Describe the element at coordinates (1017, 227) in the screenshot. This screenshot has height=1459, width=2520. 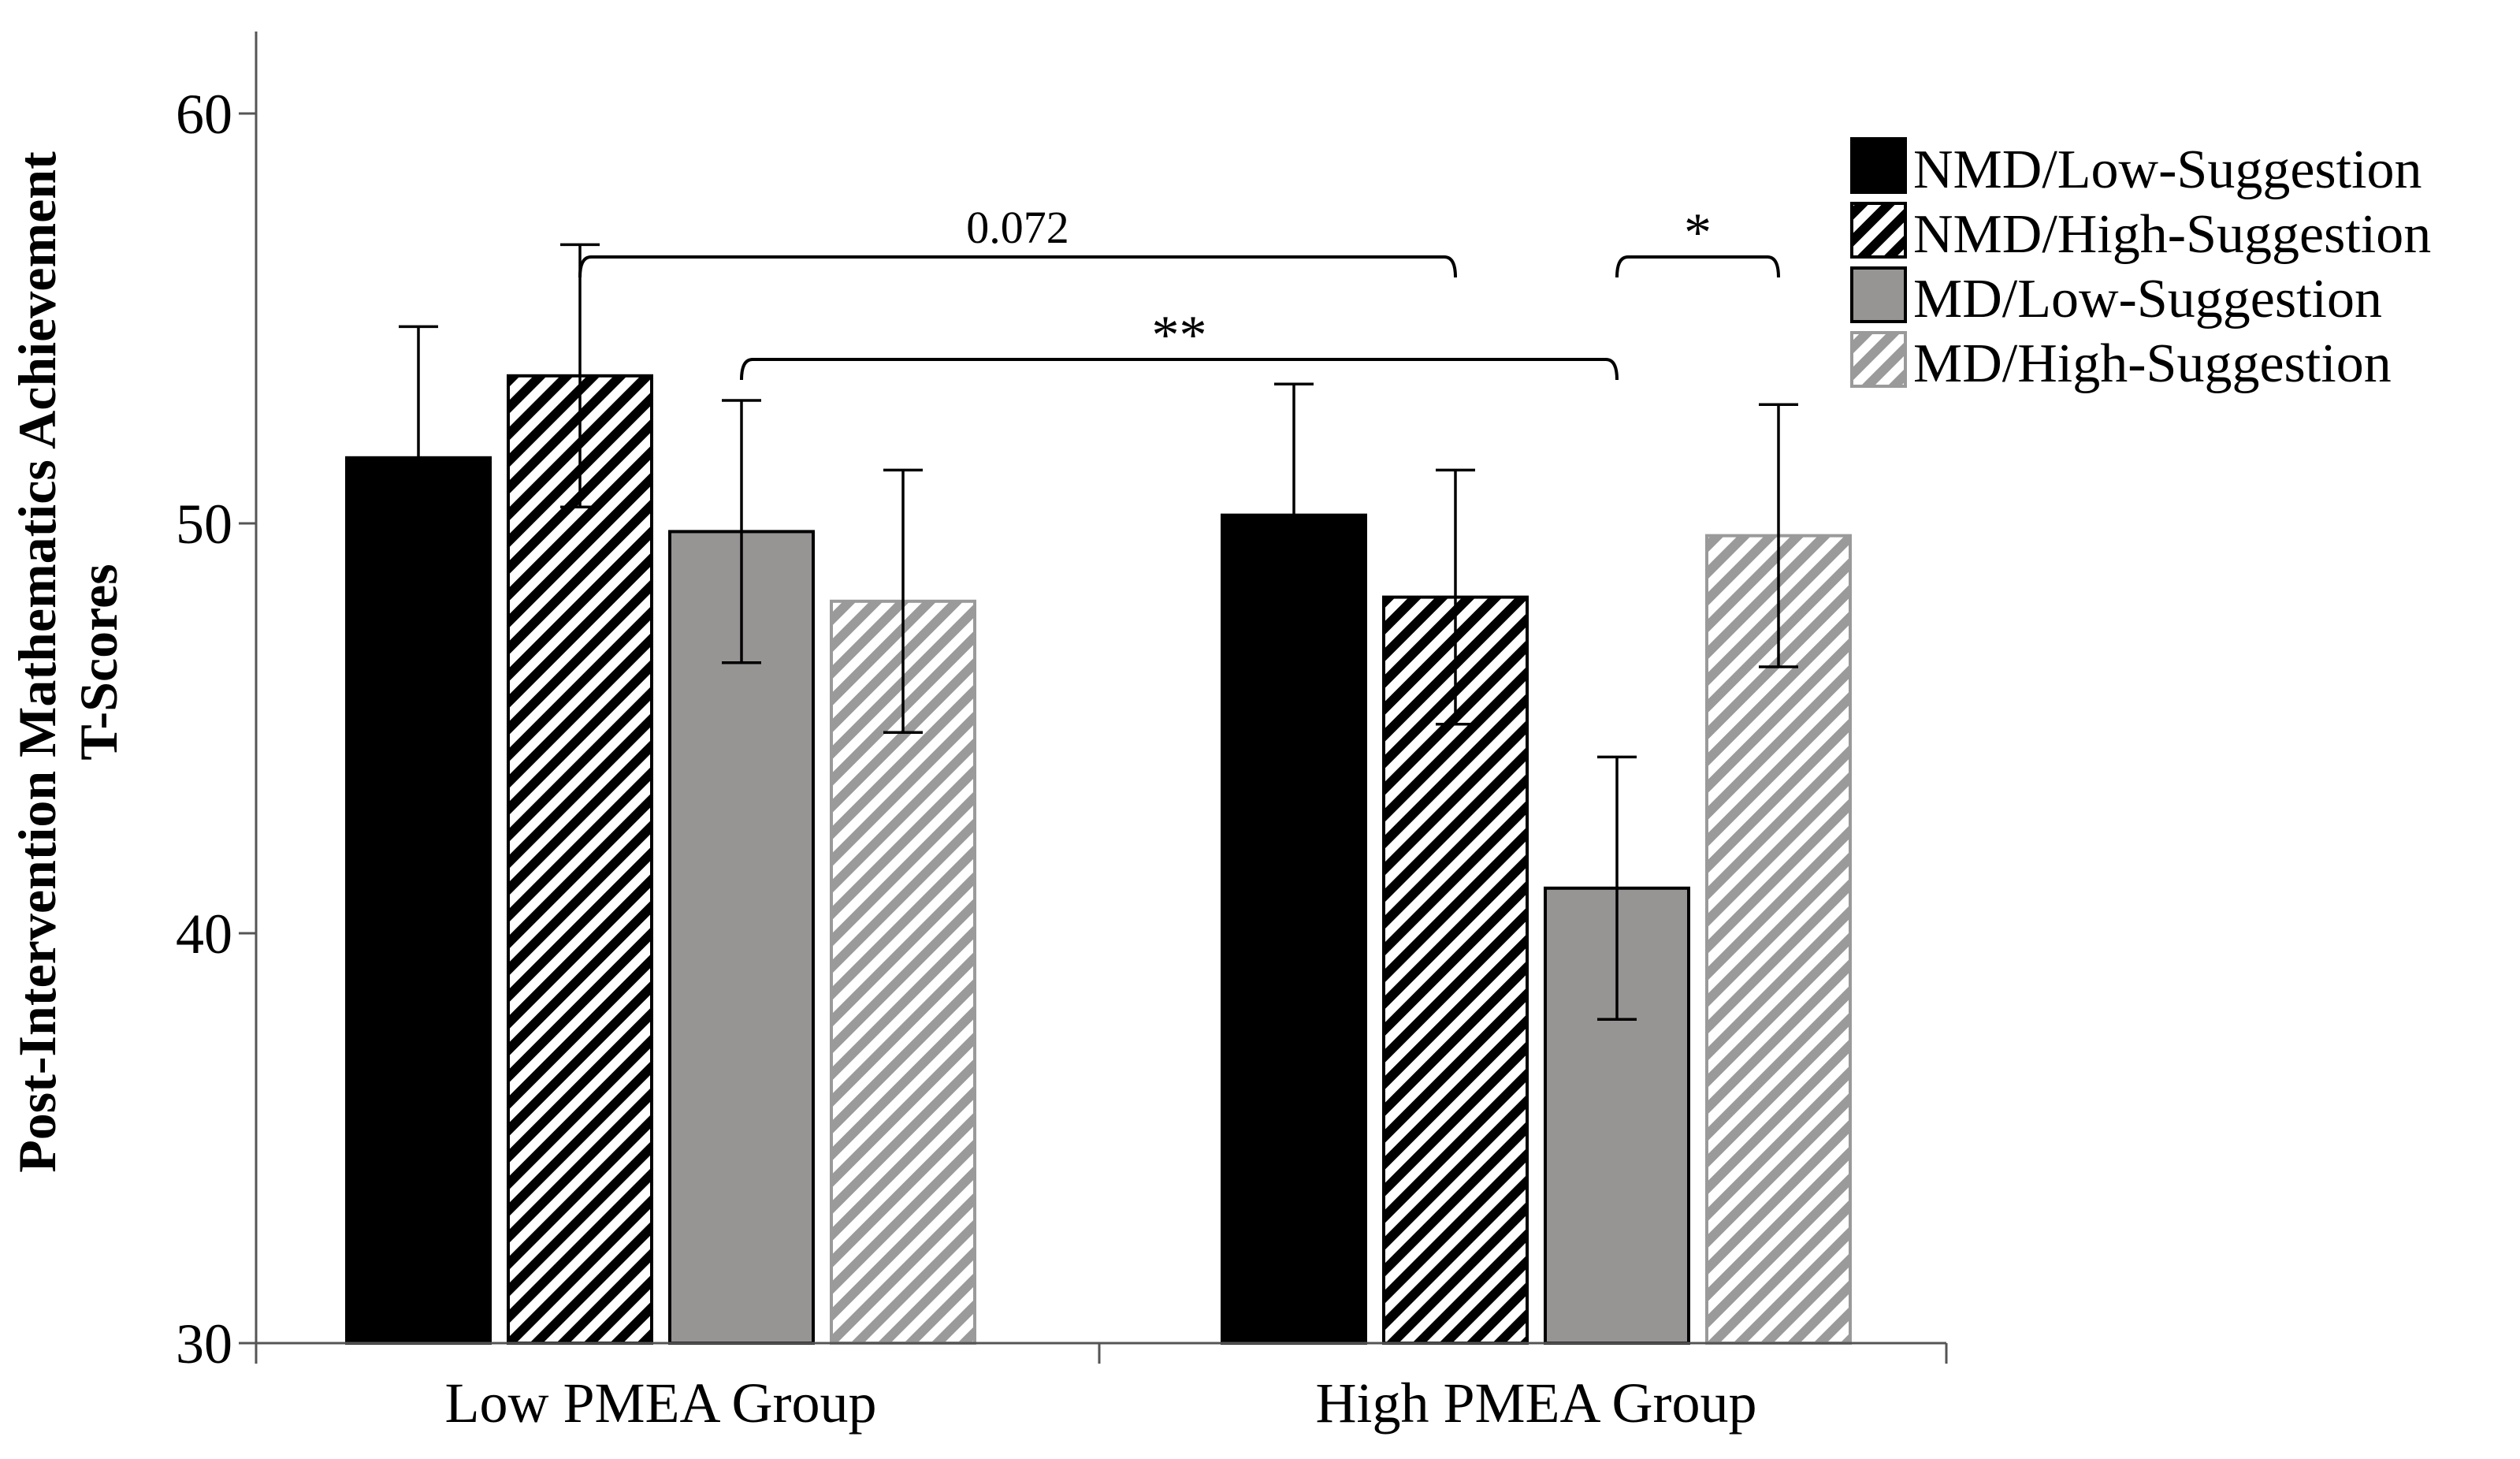
I see `significance-label-1: 0.072` at that location.